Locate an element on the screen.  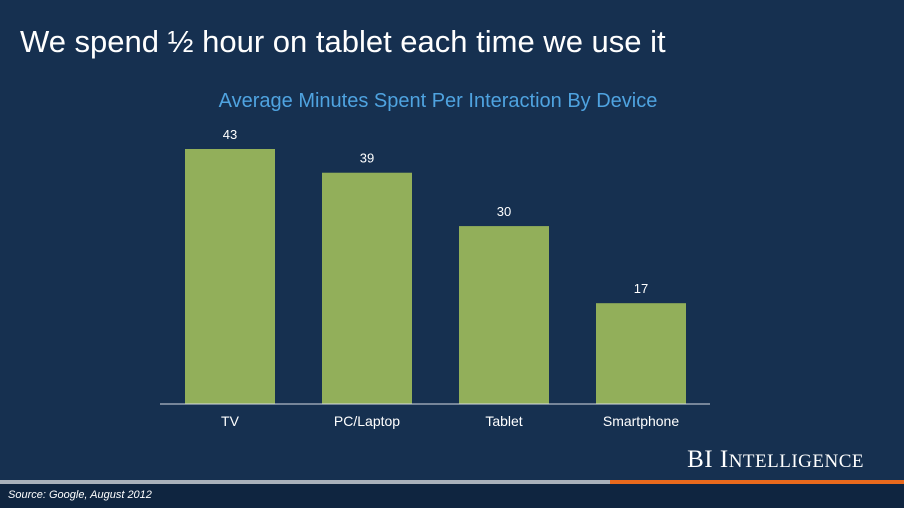
footer-divider-orange is located at coordinates (757, 482).